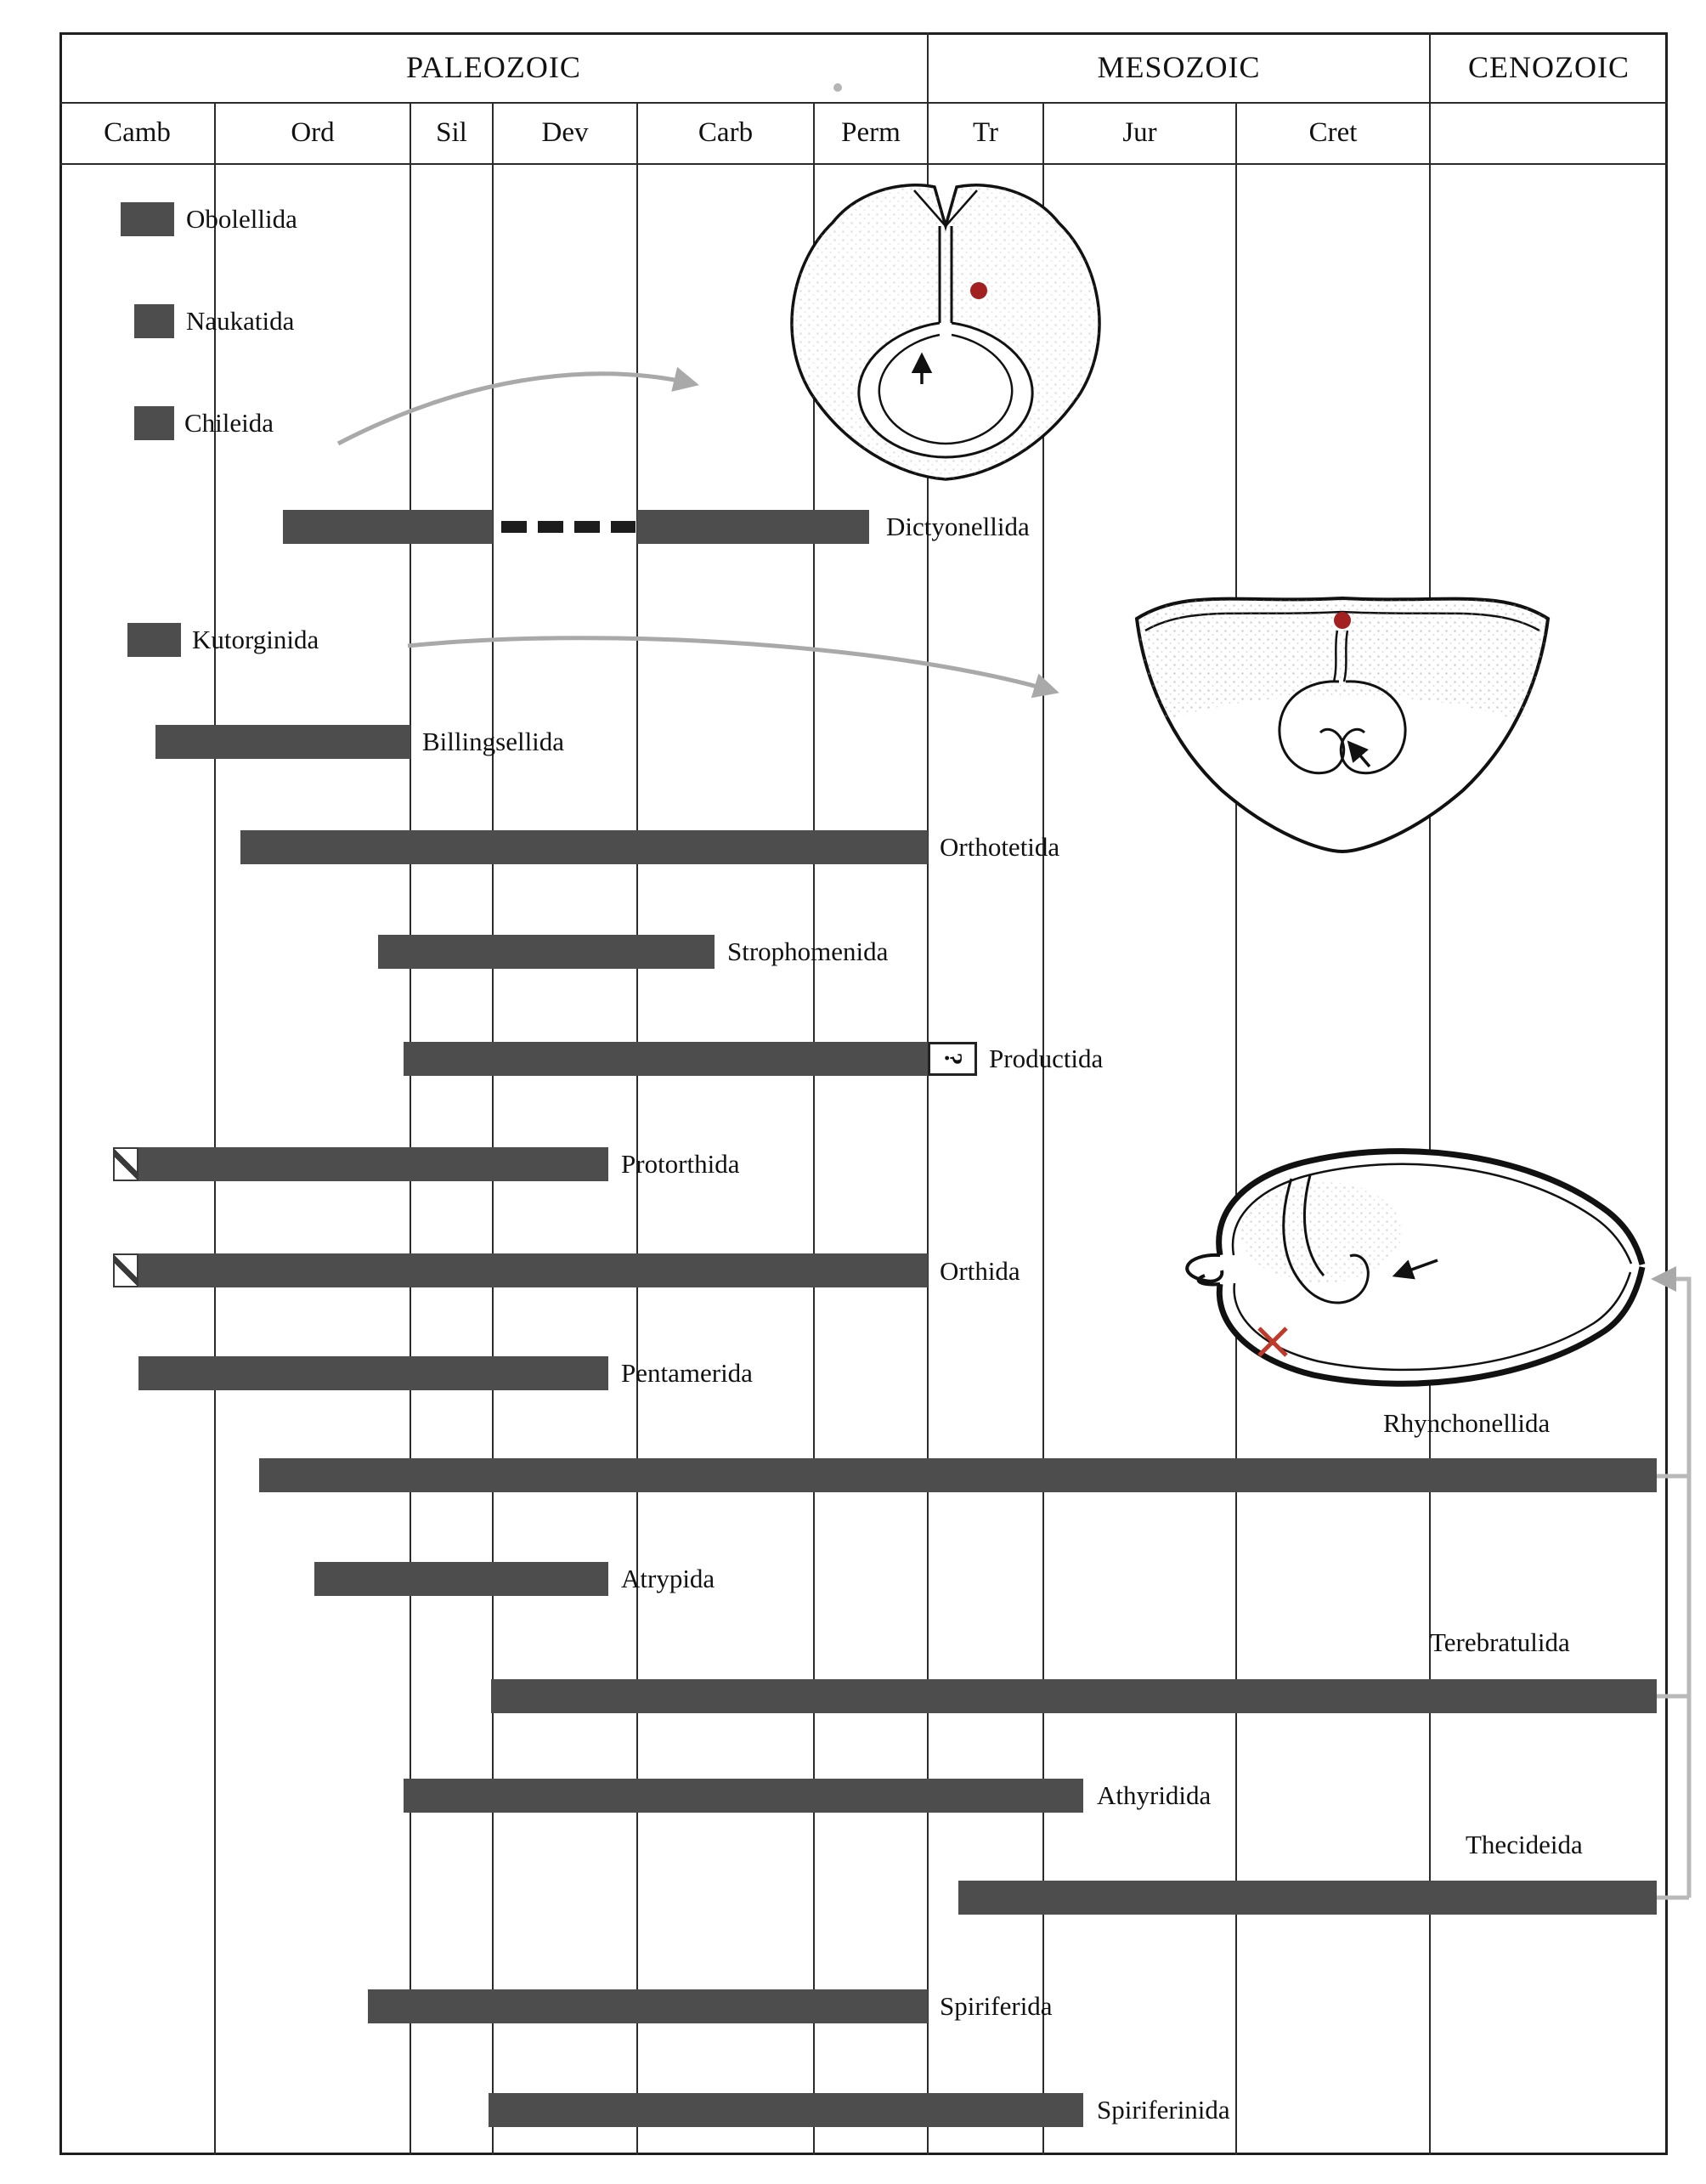 This screenshot has width=1706, height=2184. I want to click on period-header-dev: Dev, so click(565, 132).